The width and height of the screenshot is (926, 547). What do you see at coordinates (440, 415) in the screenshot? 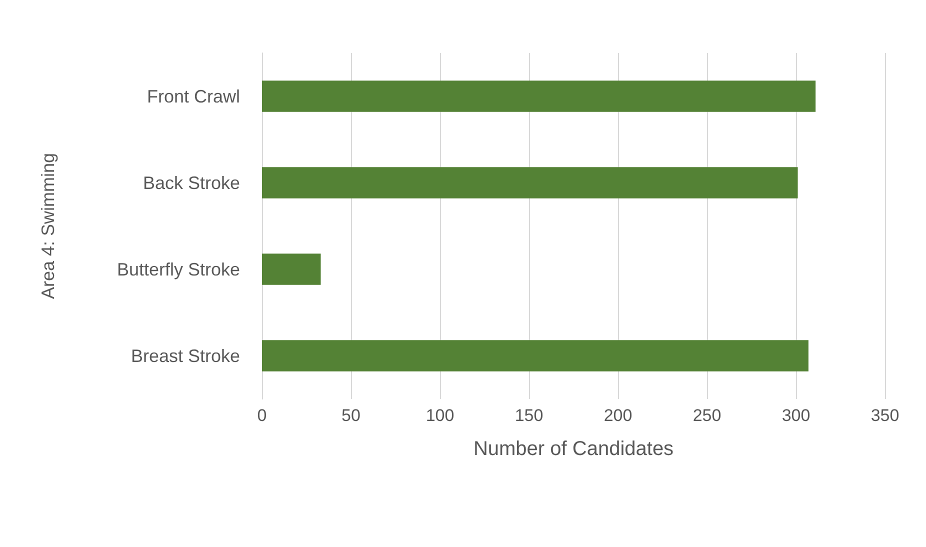
I see `x-tick-label: 100` at bounding box center [440, 415].